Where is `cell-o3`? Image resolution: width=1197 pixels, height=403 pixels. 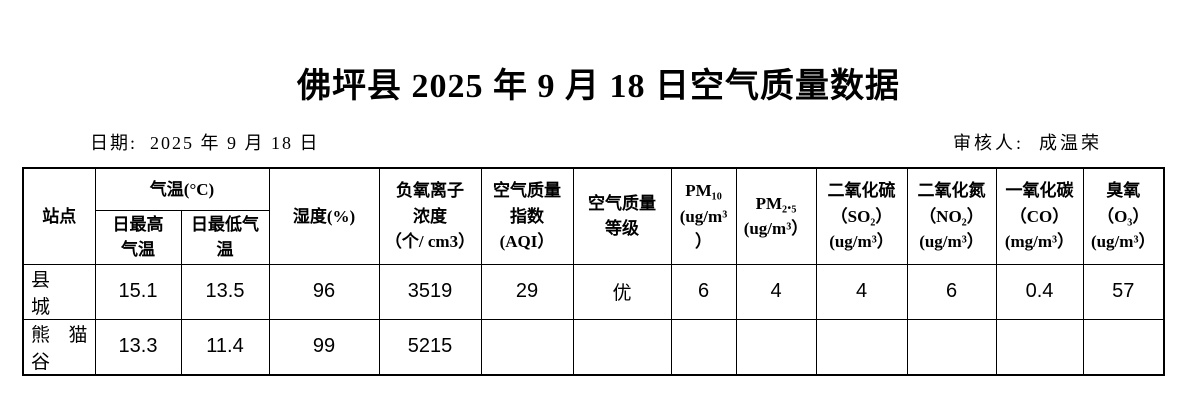 cell-o3 is located at coordinates (1123, 346).